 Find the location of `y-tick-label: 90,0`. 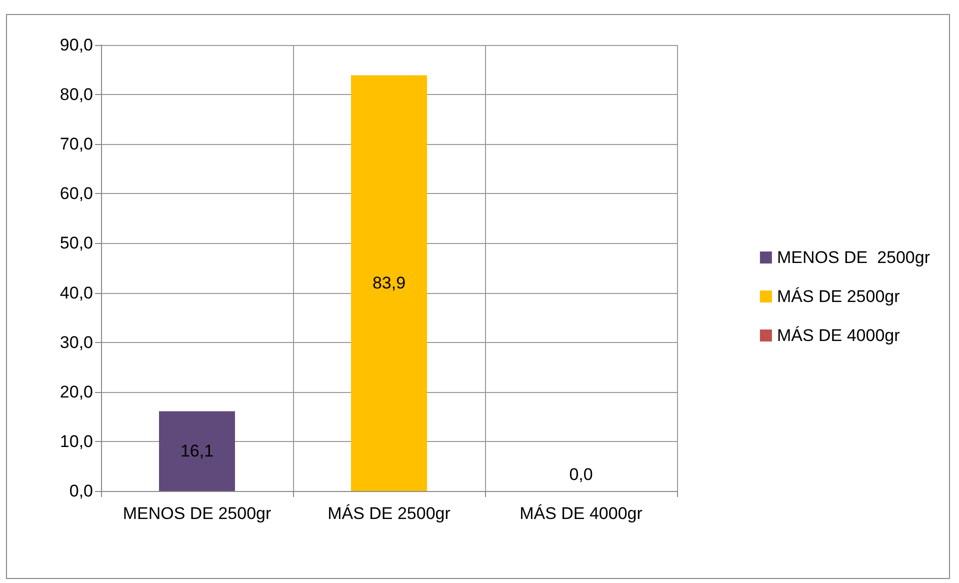

y-tick-label: 90,0 is located at coordinates (76, 45).